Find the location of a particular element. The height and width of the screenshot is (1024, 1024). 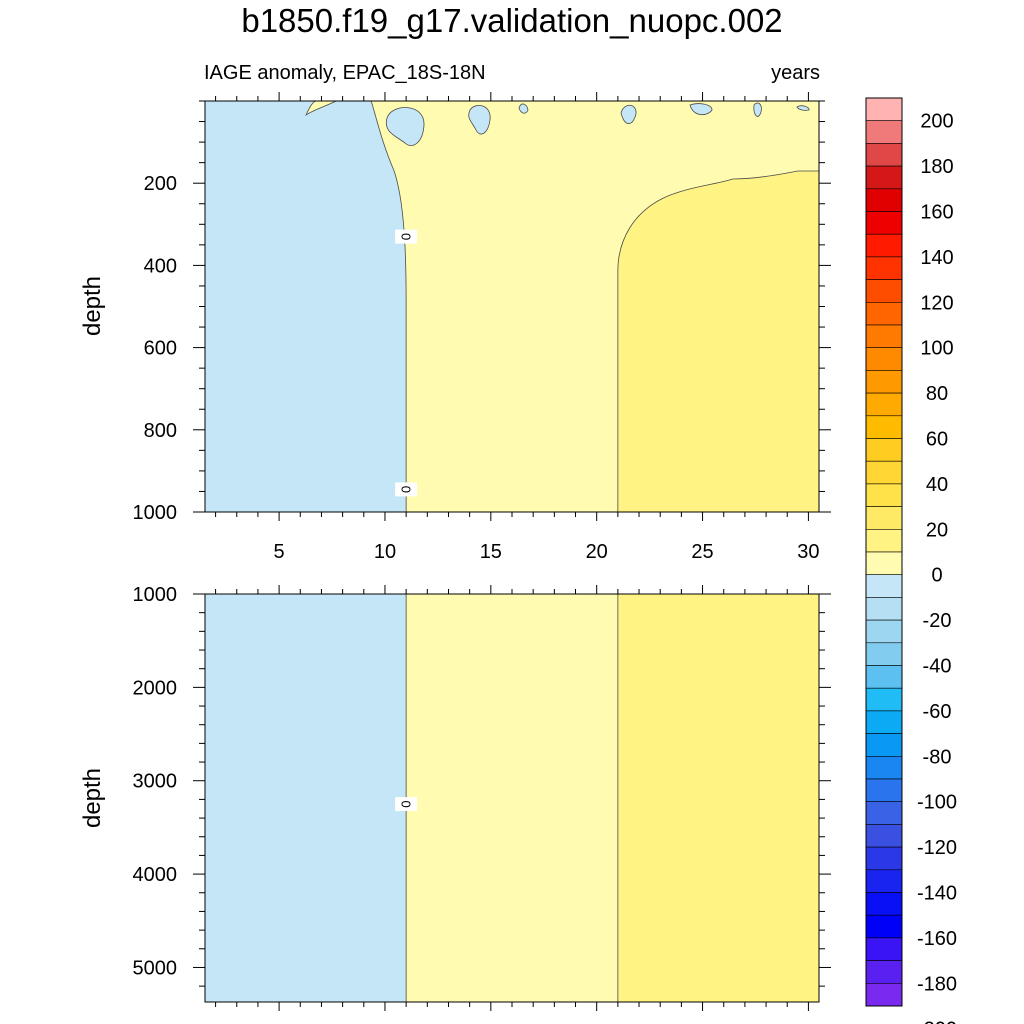

colorbar-frame is located at coordinates (884, 552).